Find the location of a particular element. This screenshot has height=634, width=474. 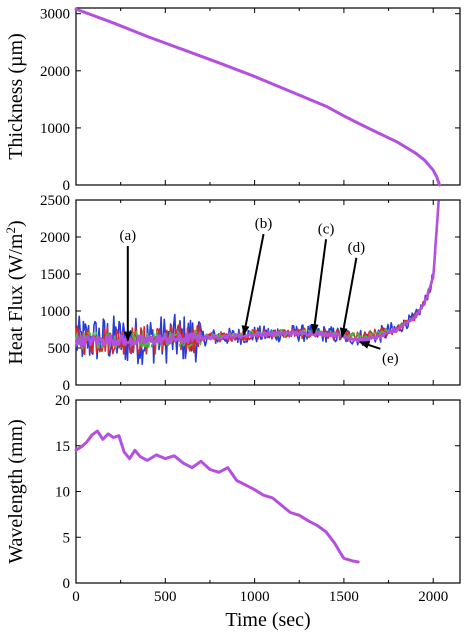

y-tick-label: 20 is located at coordinates (62, 401).